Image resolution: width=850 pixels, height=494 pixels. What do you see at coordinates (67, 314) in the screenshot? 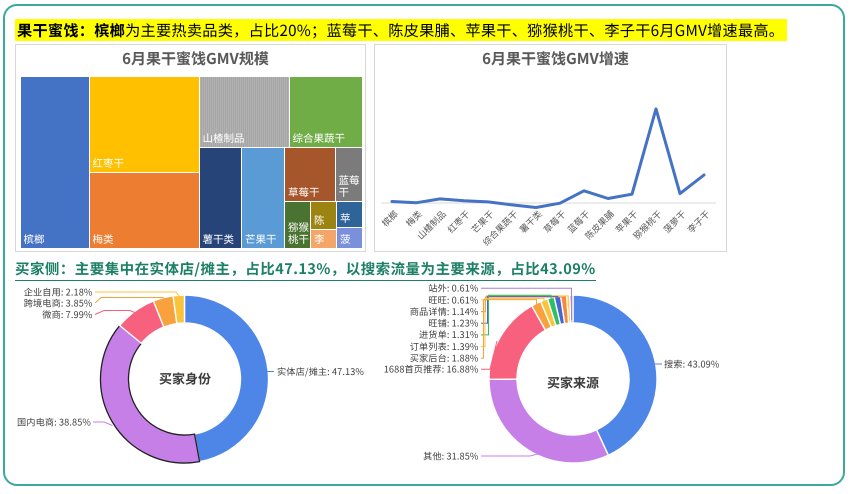
I see `svg-text: 微商: 7.99%` at bounding box center [67, 314].